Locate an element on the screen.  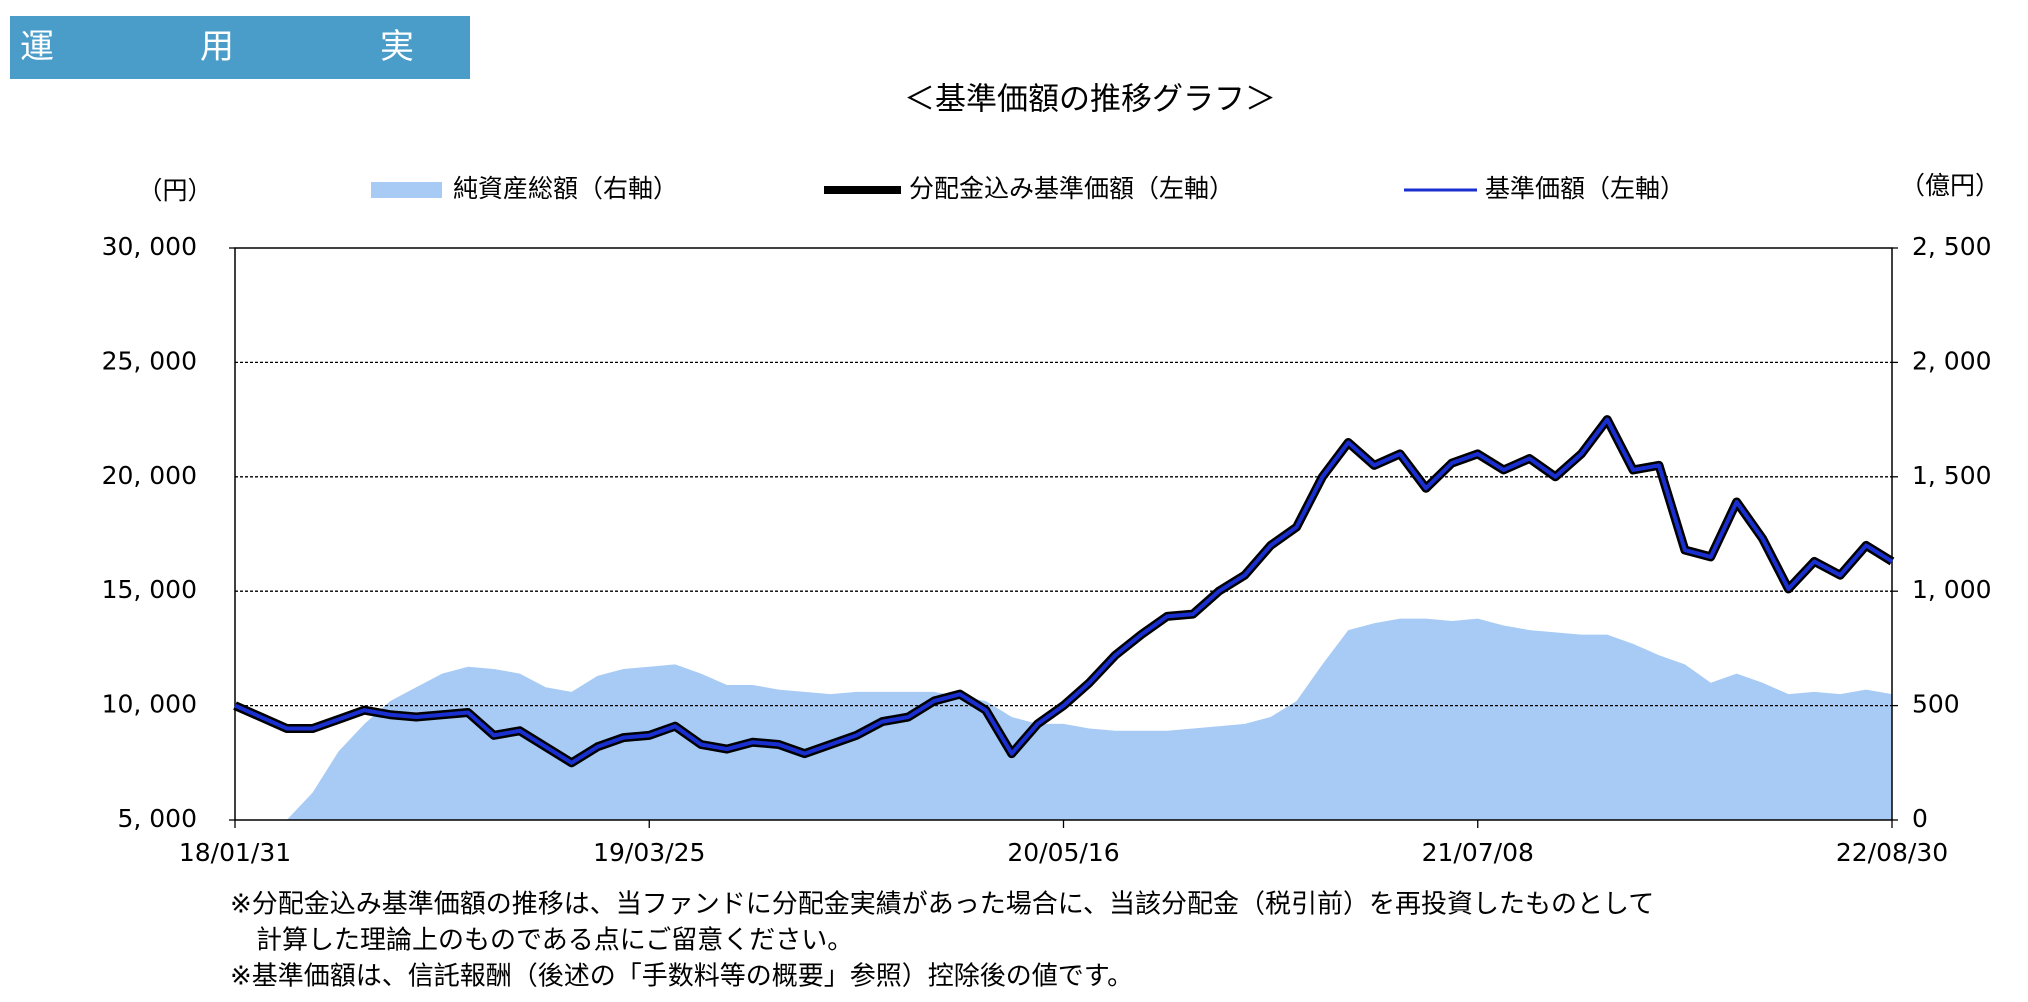
y-tick-label: 5, 000 is located at coordinates (157, 818).